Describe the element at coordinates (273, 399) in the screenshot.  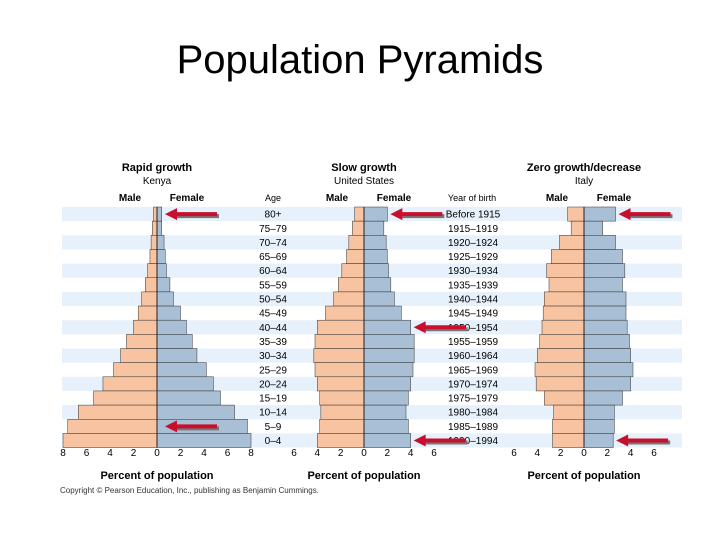
I see `age-label: 15–19` at that location.